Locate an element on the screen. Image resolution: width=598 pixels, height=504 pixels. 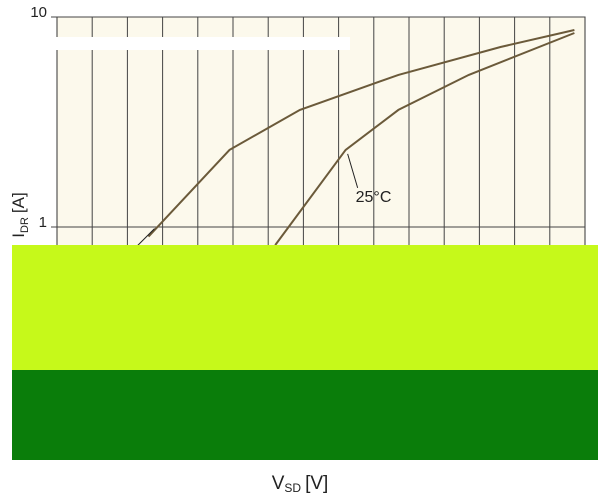
x-label-sub: SD is located at coordinates (292, 488).